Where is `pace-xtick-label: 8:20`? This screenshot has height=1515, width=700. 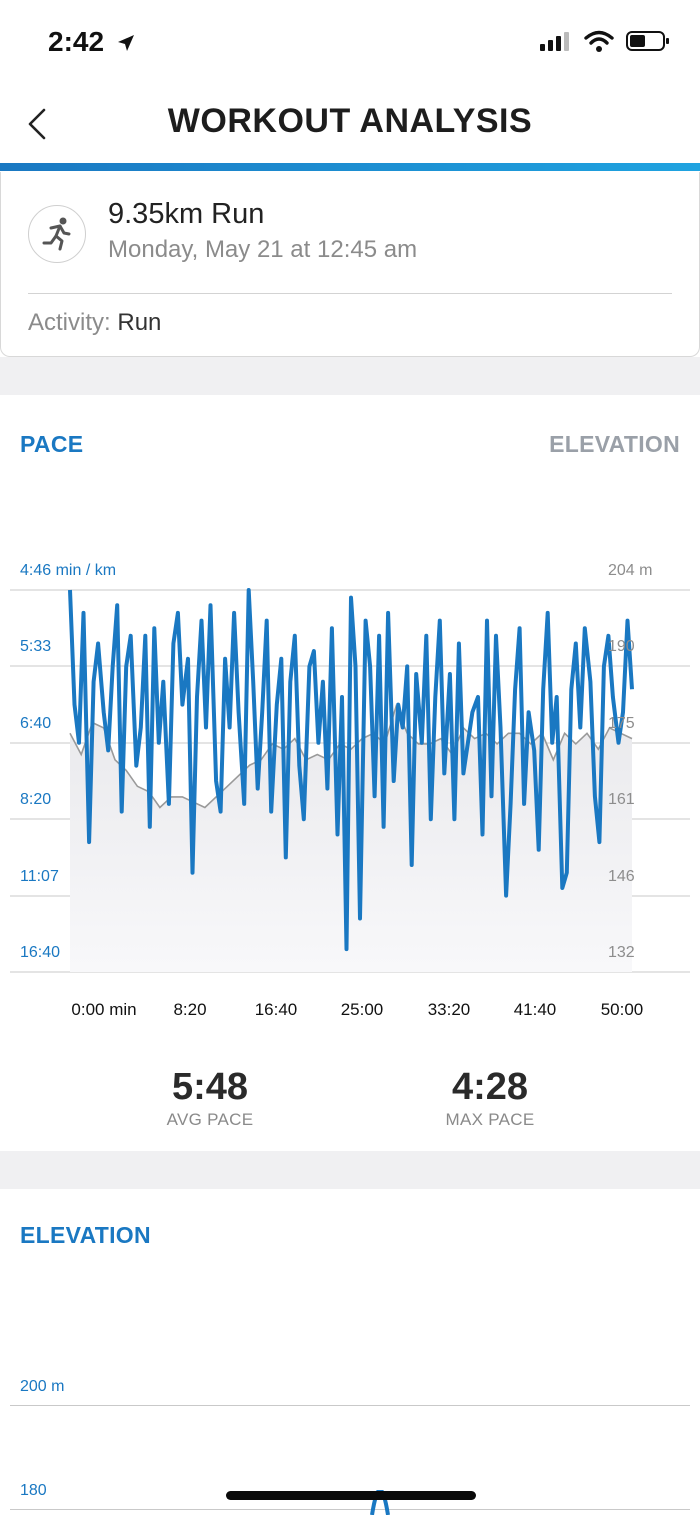 pace-xtick-label: 8:20 is located at coordinates (190, 1009).